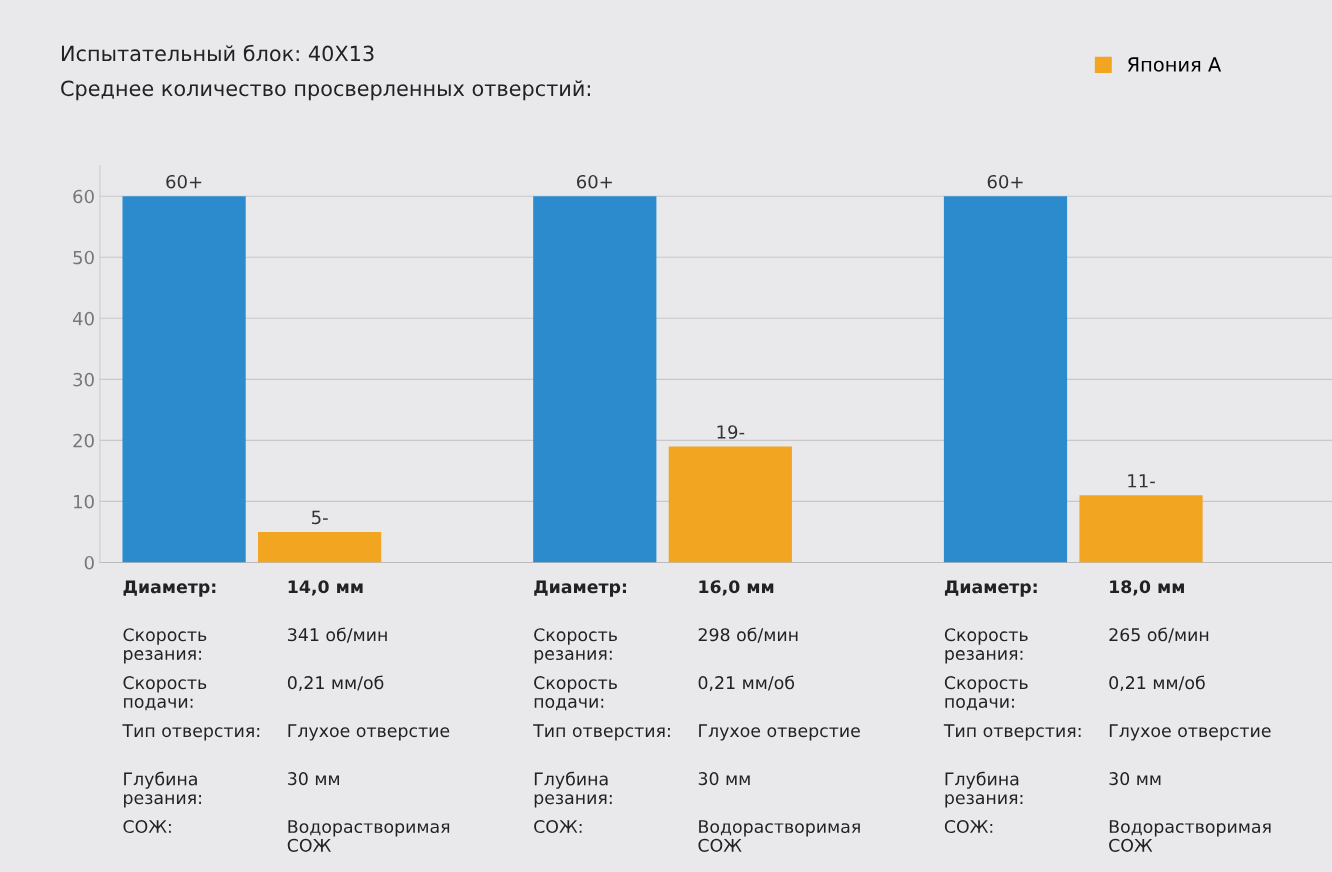  I want to click on chart-title: Испытательный блок: 40X13, so click(217, 53).